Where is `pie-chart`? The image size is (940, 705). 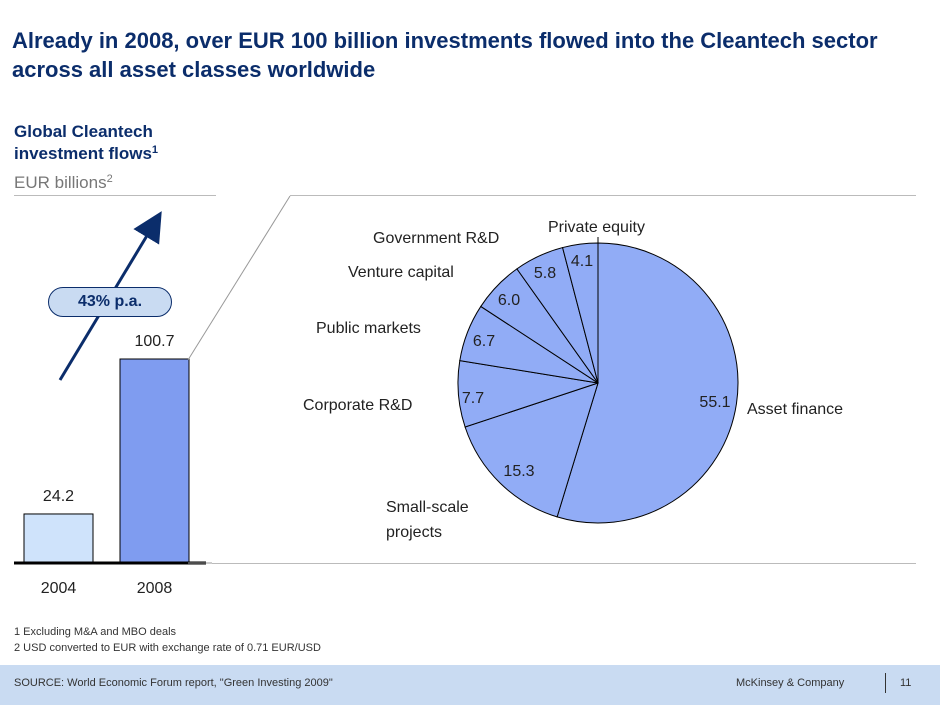
pie-chart is located at coordinates (598, 380).